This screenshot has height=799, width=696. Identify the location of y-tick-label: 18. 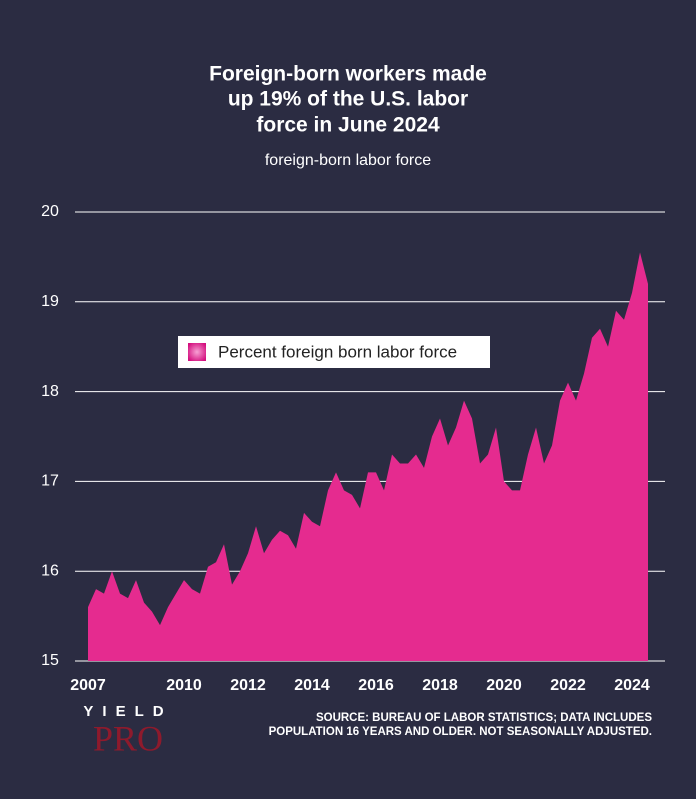
(50, 391).